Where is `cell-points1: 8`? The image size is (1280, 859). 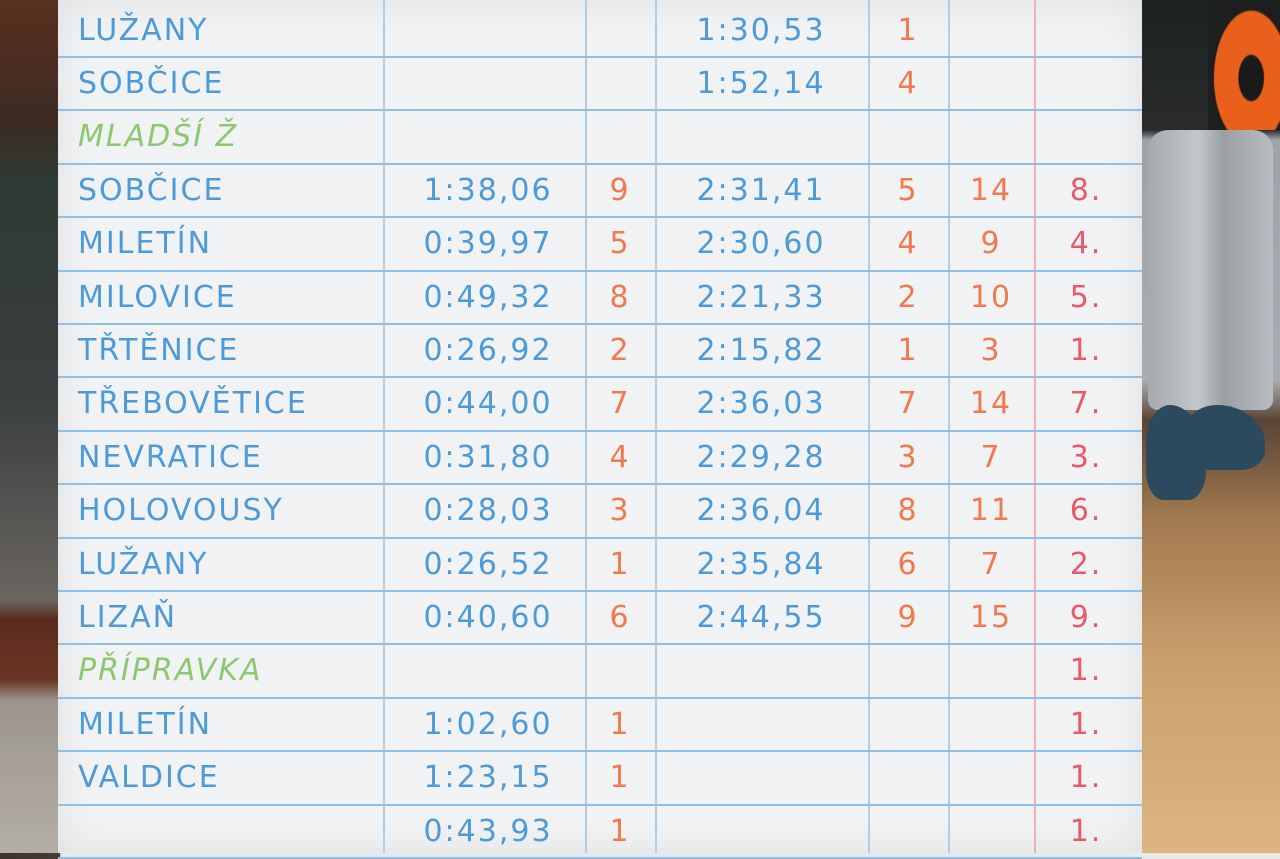 cell-points1: 8 is located at coordinates (620, 297).